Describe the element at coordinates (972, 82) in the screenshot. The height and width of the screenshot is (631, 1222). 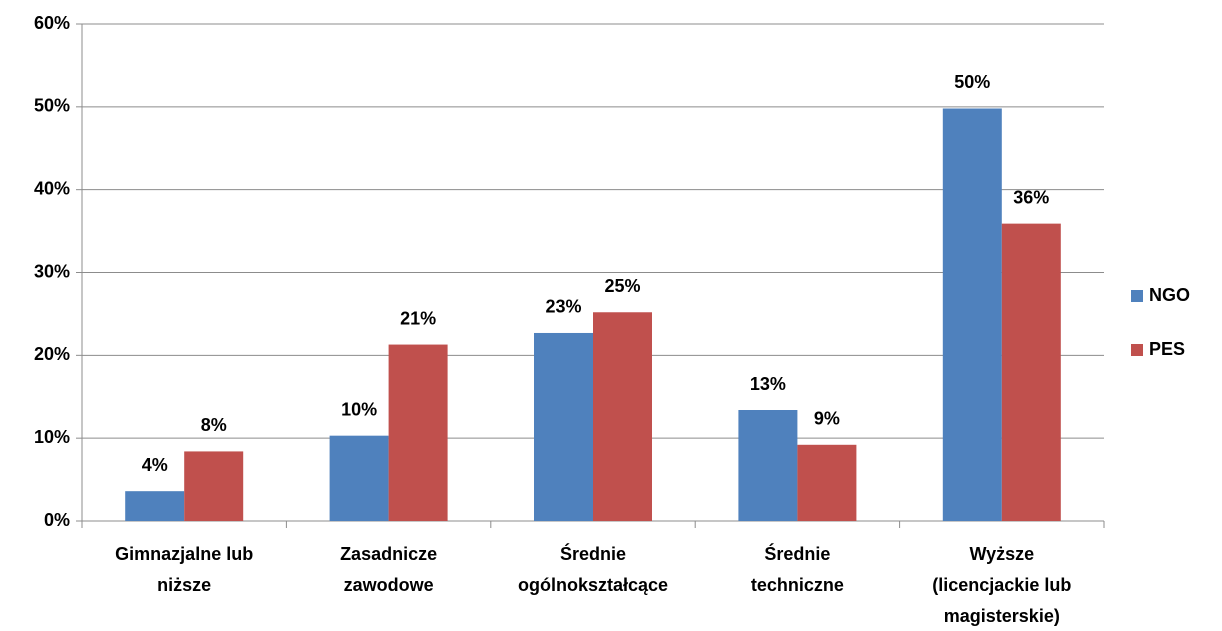
I see `value-label: 50%` at that location.